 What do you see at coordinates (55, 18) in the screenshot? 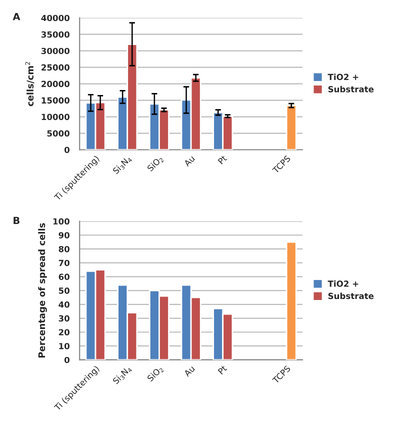
I see `y-tick-label: 40000` at bounding box center [55, 18].